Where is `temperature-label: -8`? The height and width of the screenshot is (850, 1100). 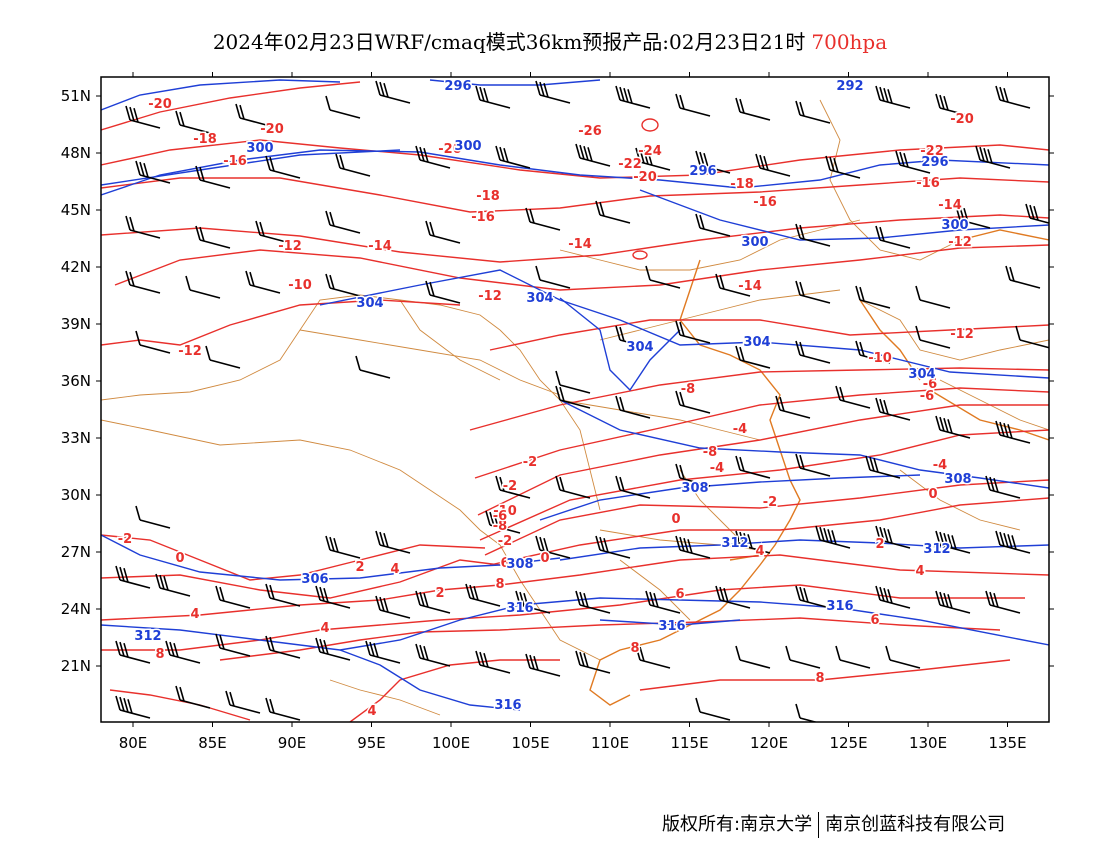 temperature-label: -8 is located at coordinates (710, 452).